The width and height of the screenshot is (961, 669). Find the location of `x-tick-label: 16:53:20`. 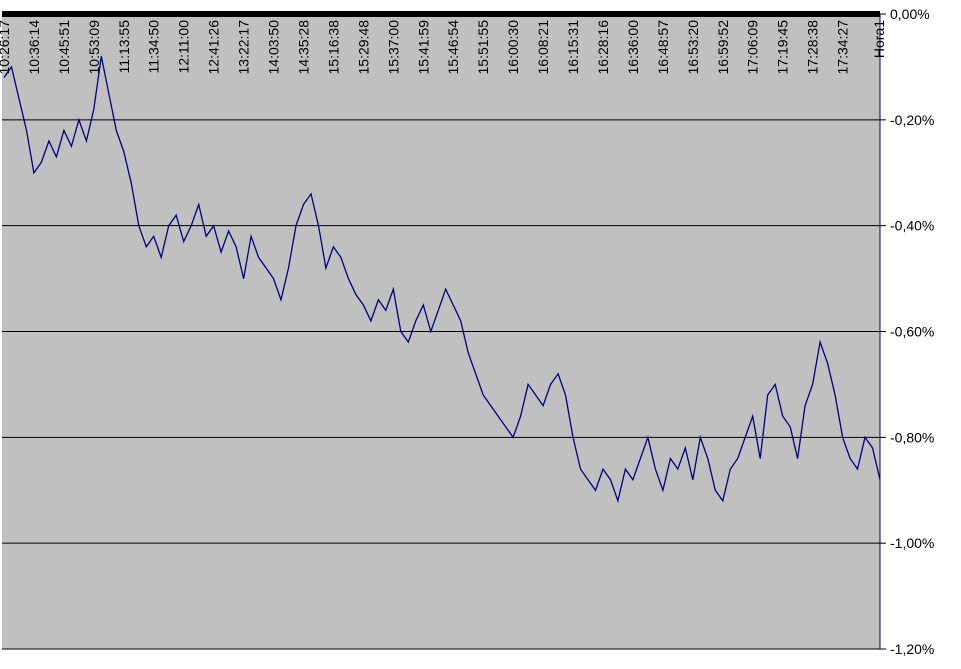

x-tick-label: 16:53:20 is located at coordinates (693, 47).